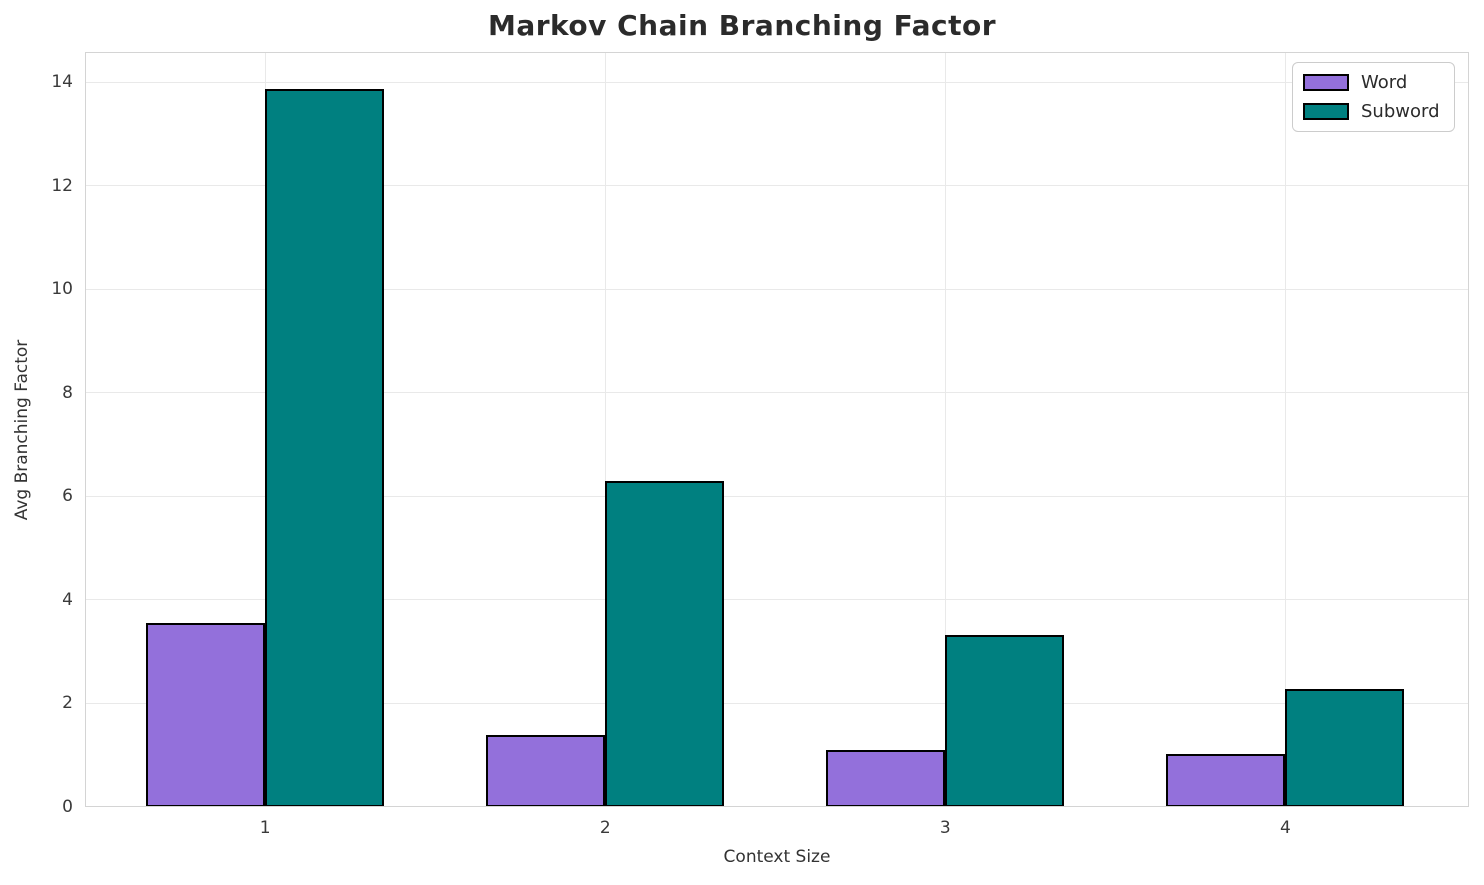 The width and height of the screenshot is (1484, 885). Describe the element at coordinates (67, 392) in the screenshot. I see `y-tick-label-8: 8` at that location.